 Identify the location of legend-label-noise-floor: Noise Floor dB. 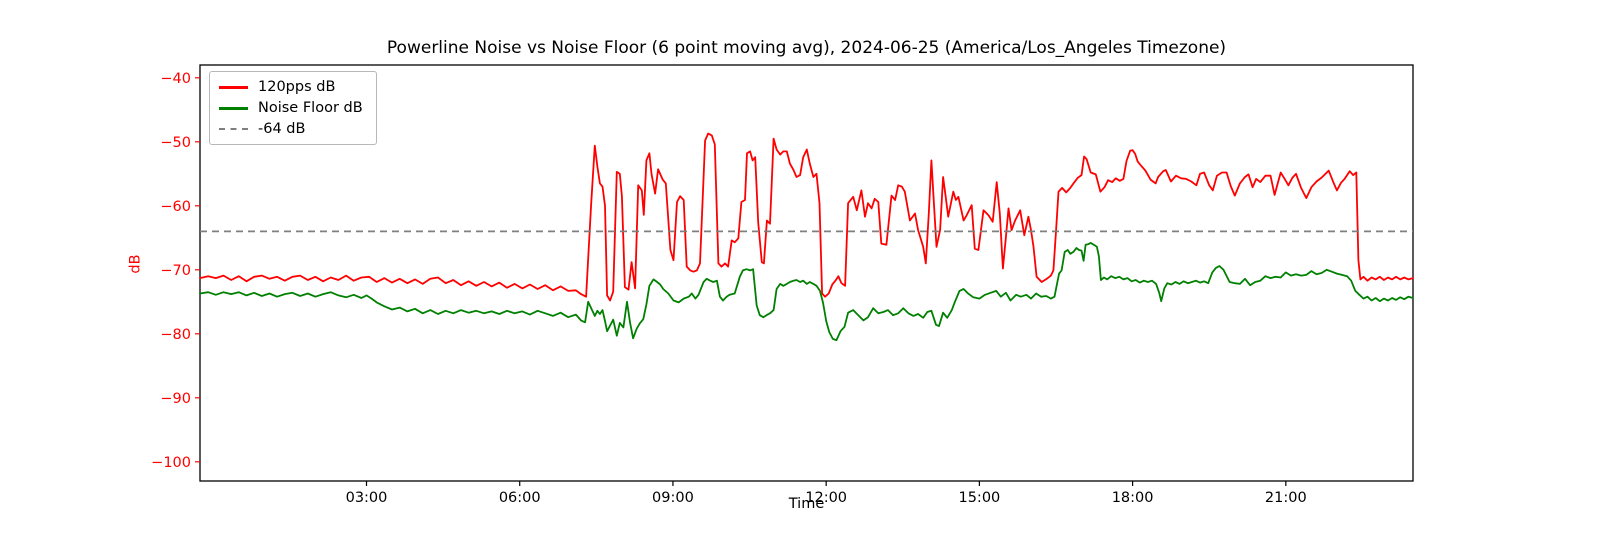
(310, 108).